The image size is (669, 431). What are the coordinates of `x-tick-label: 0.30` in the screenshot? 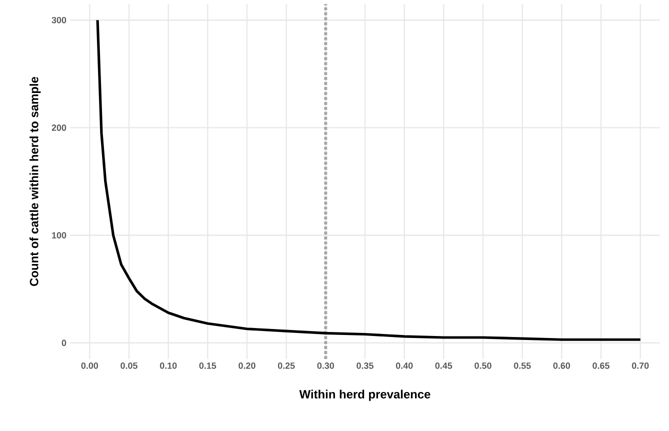 It's located at (325, 365).